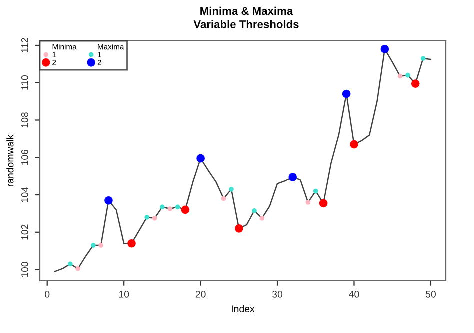  I want to click on x-tick-label: 30, so click(277, 294).